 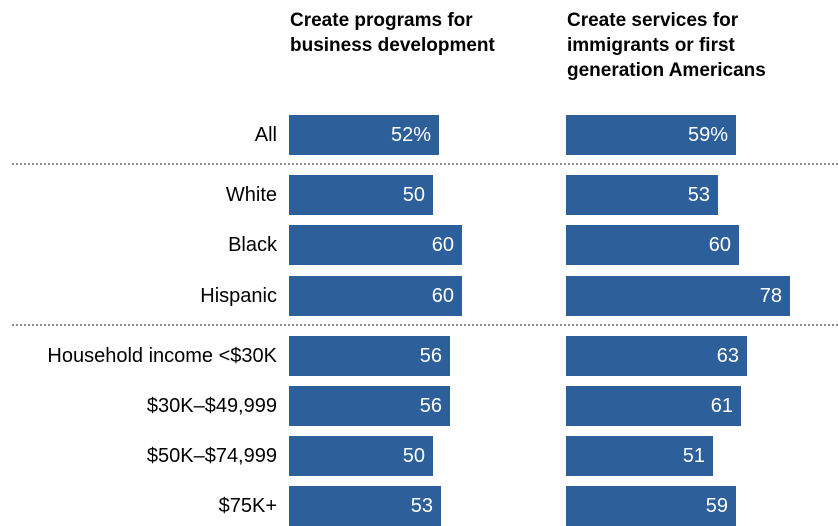 I want to click on bar-series1-50k-74-999: 50, so click(x=361, y=456).